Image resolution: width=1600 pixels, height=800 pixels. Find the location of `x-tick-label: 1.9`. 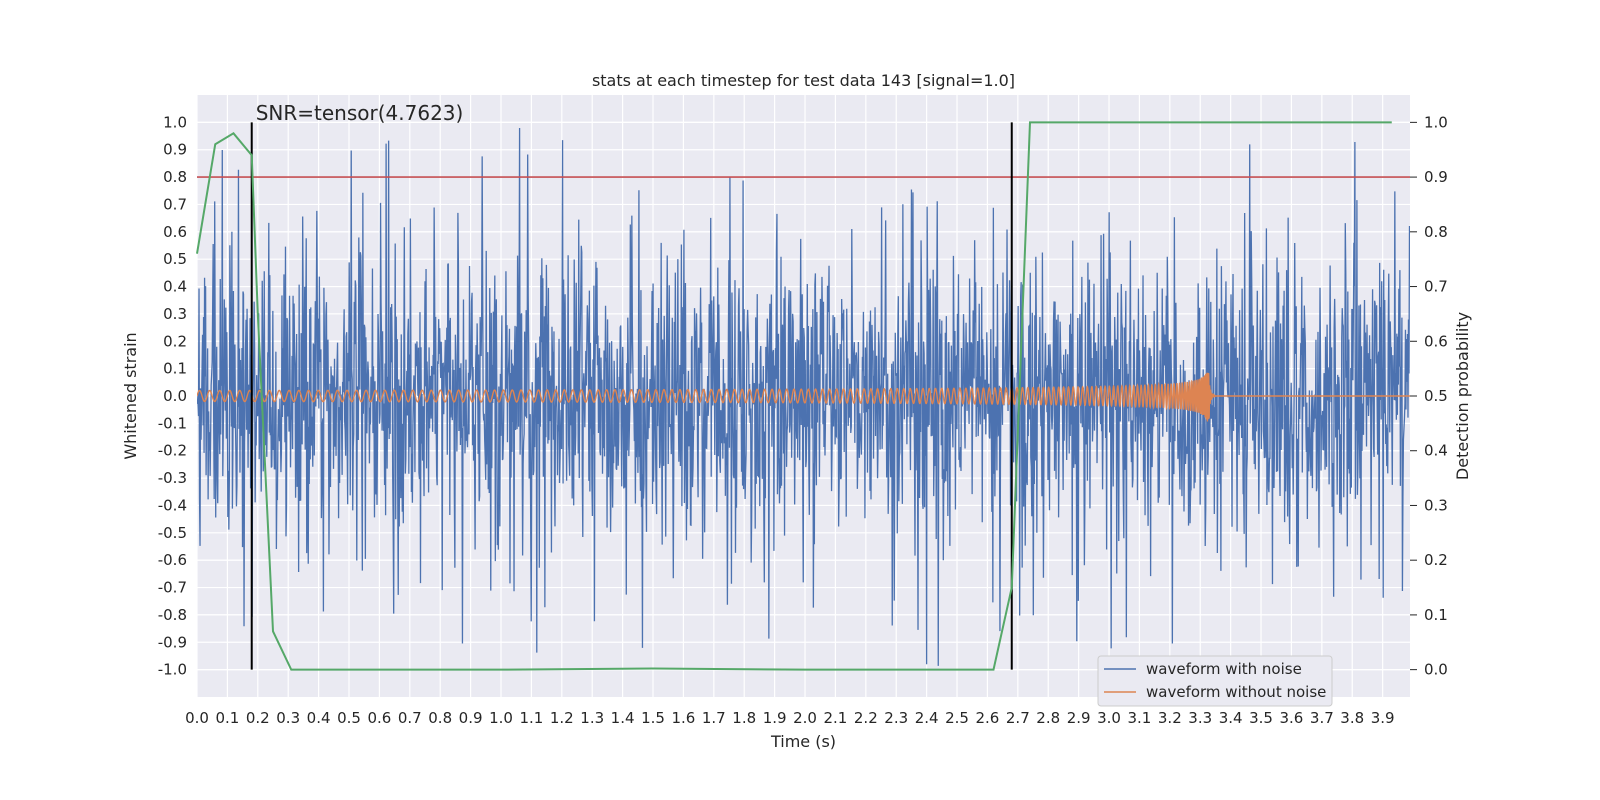

x-tick-label: 1.9 is located at coordinates (775, 718).